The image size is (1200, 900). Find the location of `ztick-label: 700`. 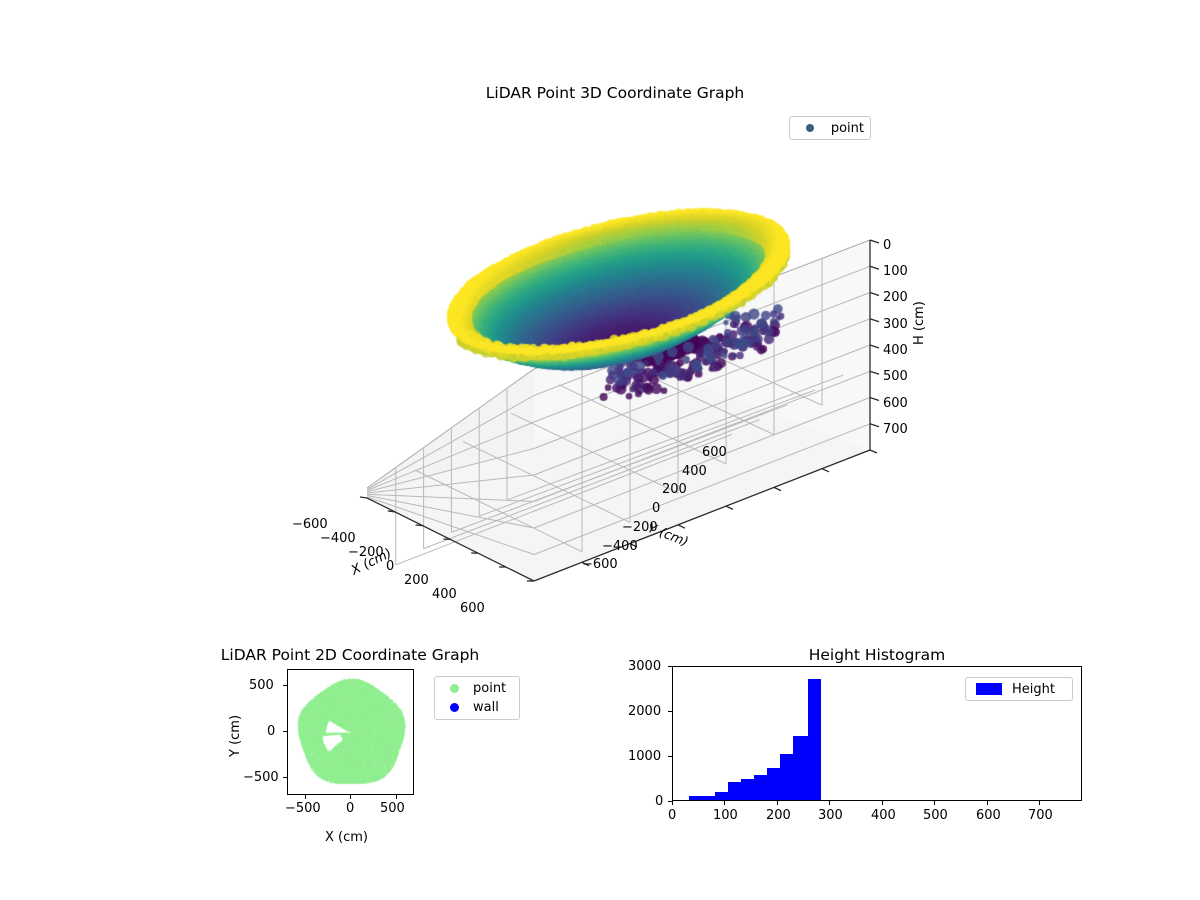

ztick-label: 700 is located at coordinates (895, 429).